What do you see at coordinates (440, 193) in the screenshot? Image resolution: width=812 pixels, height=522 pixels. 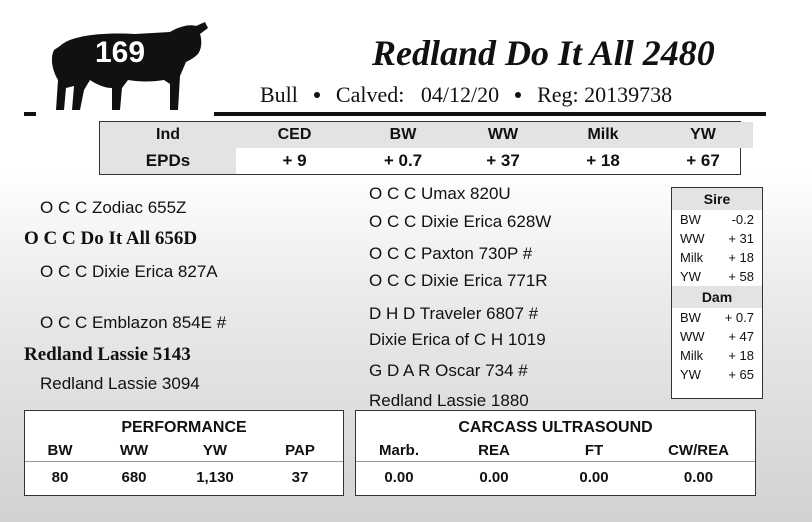 I see `pedigree-sire-sire-sire: O C C Umax 820U` at bounding box center [440, 193].